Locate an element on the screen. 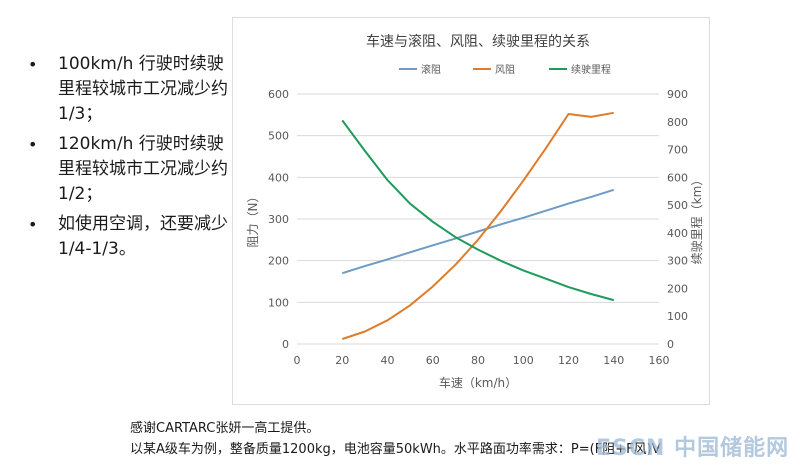 The width and height of the screenshot is (800, 465). x-tick-label: 100 is located at coordinates (523, 360).